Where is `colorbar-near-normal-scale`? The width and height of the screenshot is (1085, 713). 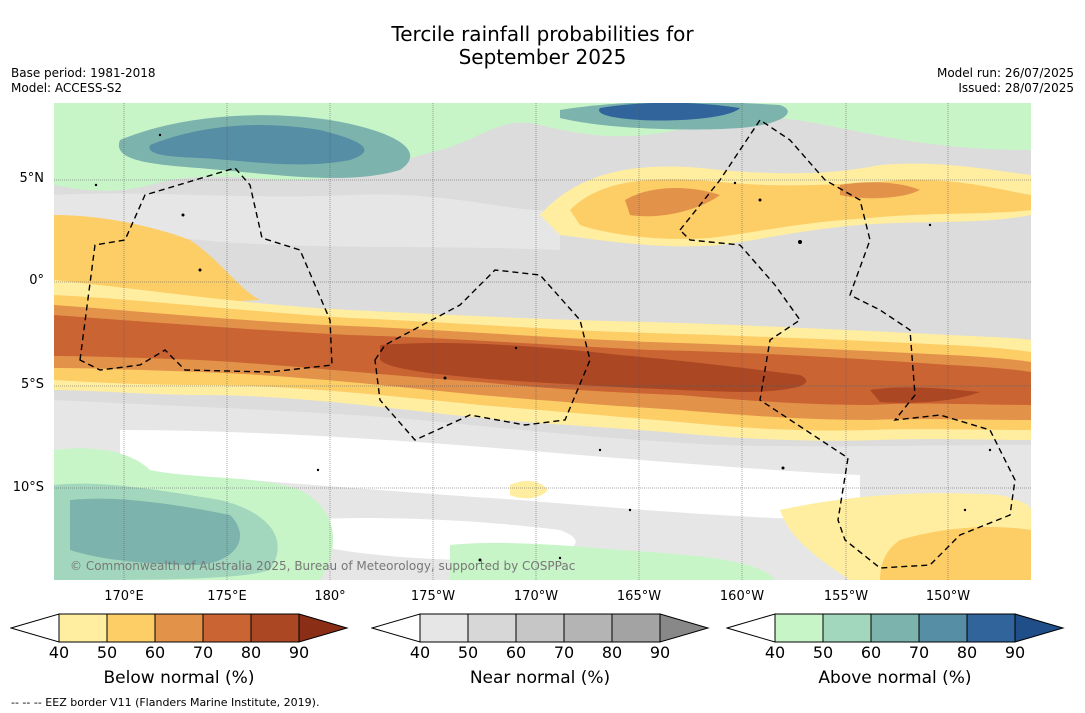 colorbar-near-normal-scale is located at coordinates (540, 628).